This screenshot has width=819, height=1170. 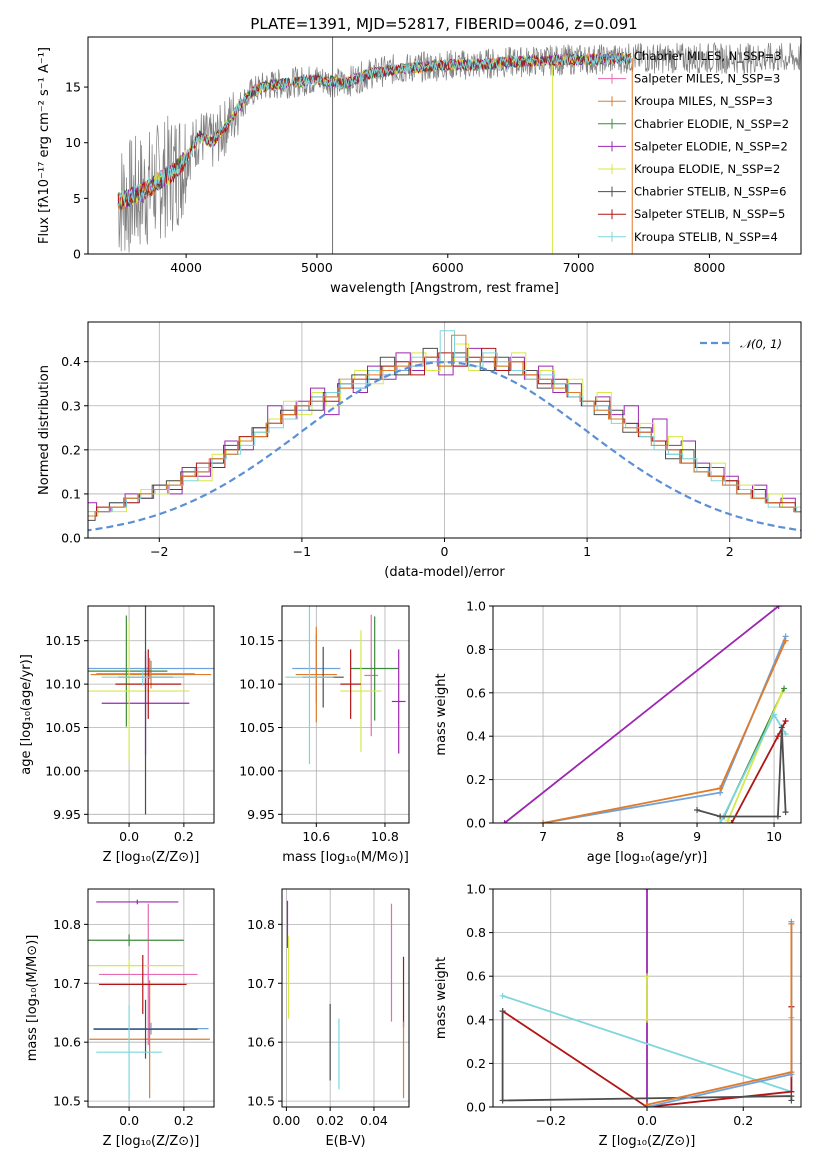 I want to click on x-tick-label: 10, so click(x=774, y=836).